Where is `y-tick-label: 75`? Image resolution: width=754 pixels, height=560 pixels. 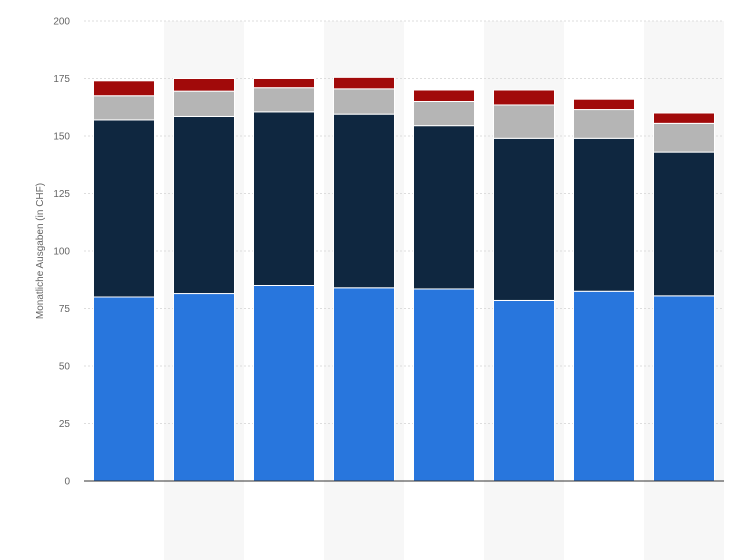
y-tick-label: 75 is located at coordinates (65, 309).